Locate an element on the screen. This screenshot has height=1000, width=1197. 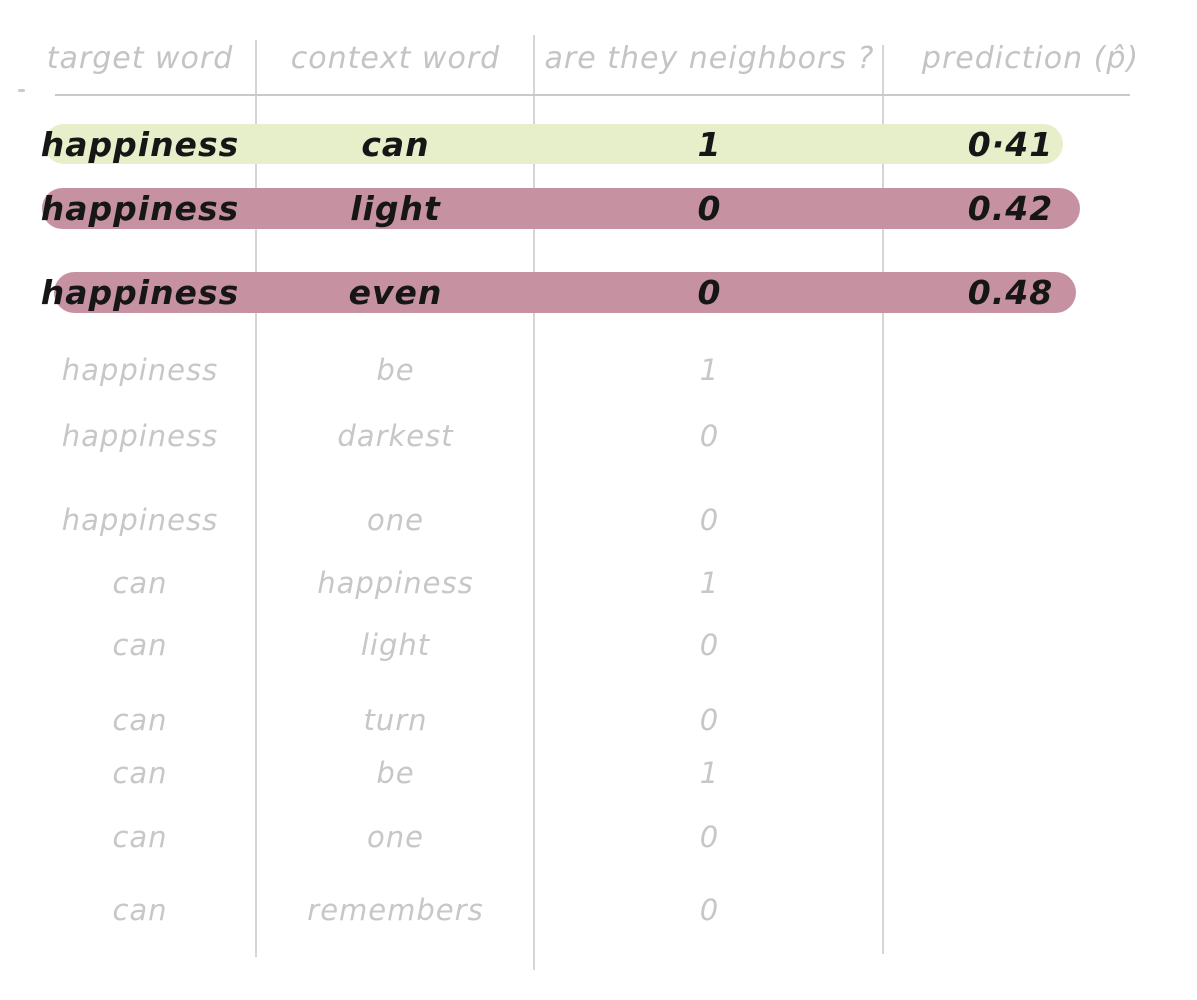
column-header-context-word: context word is located at coordinates (395, 58).